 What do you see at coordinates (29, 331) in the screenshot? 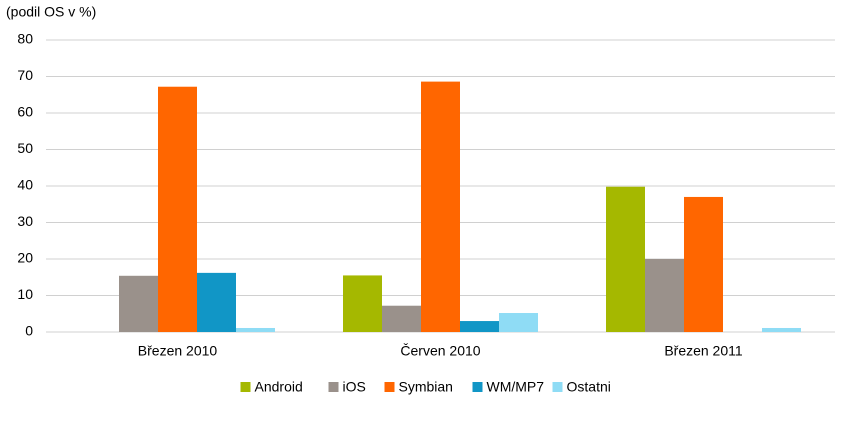
I see `y-tick-label: 0` at bounding box center [29, 331].